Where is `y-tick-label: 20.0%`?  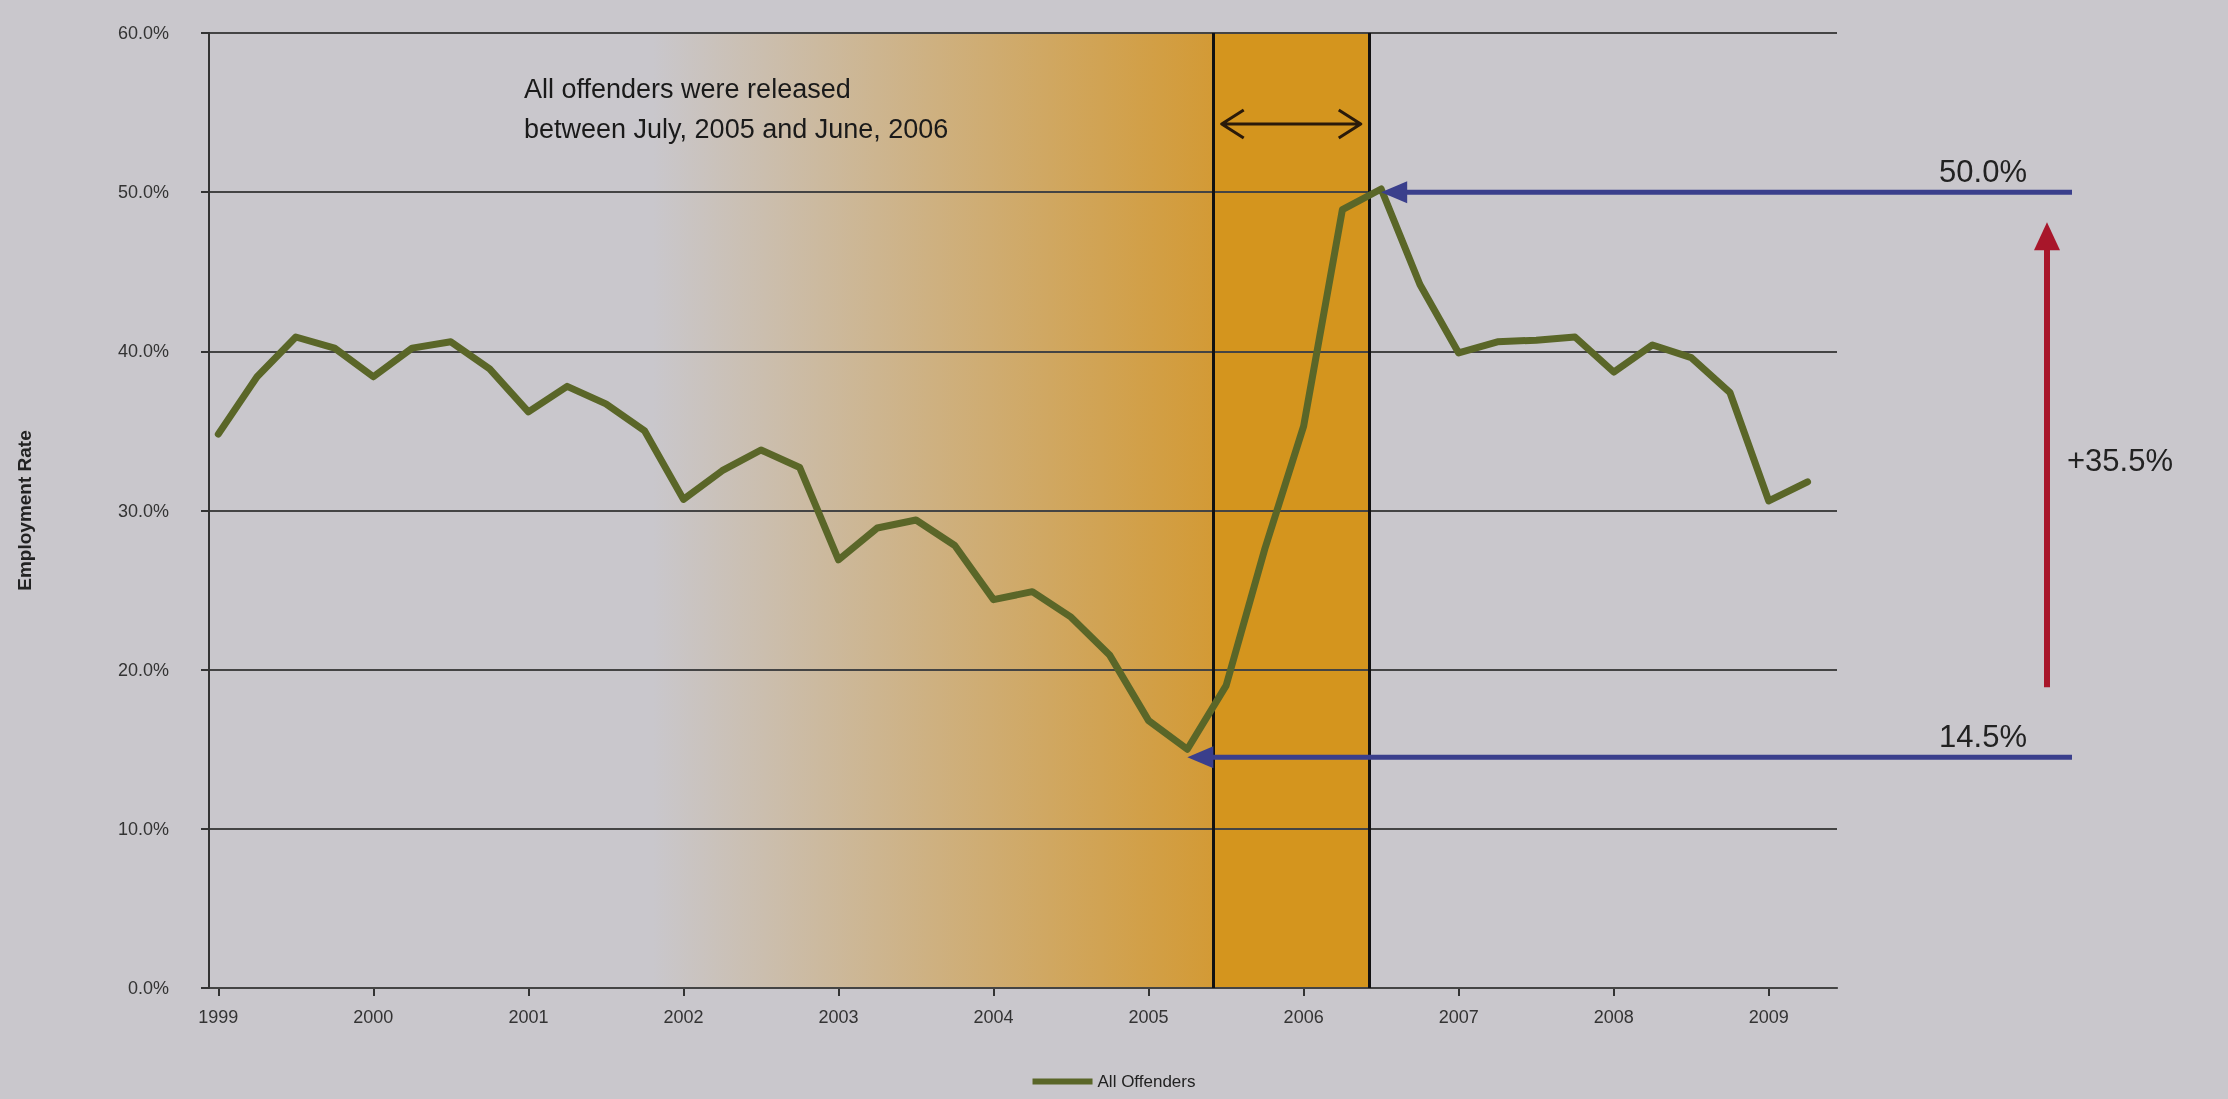 y-tick-label: 20.0% is located at coordinates (143, 669).